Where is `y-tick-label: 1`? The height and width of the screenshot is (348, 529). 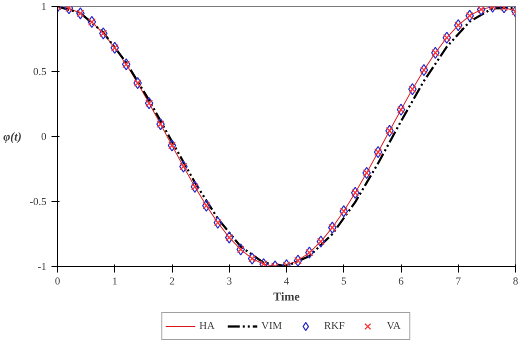 y-tick-label: 1 is located at coordinates (43, 7).